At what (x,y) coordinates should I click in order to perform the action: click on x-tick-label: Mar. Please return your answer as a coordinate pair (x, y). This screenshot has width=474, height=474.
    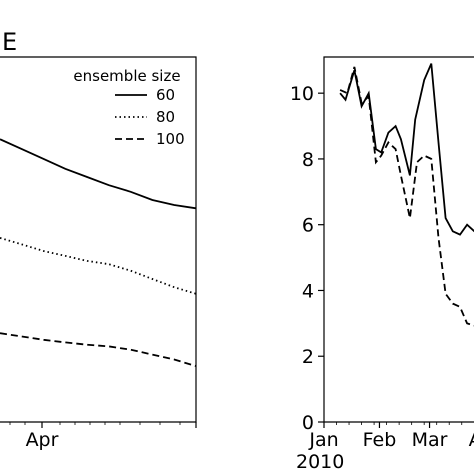
    Looking at the image, I should click on (430, 440).